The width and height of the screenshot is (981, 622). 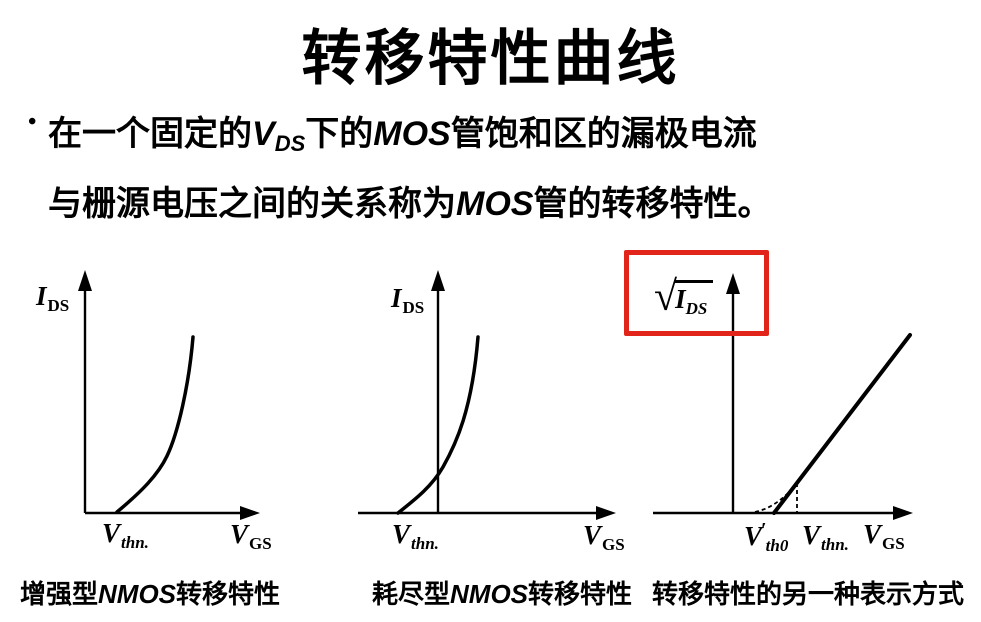 I want to click on bullet-line-2: 与栅源电压之间的关系称为MOS管的转移特性。, so click(x=488, y=204).